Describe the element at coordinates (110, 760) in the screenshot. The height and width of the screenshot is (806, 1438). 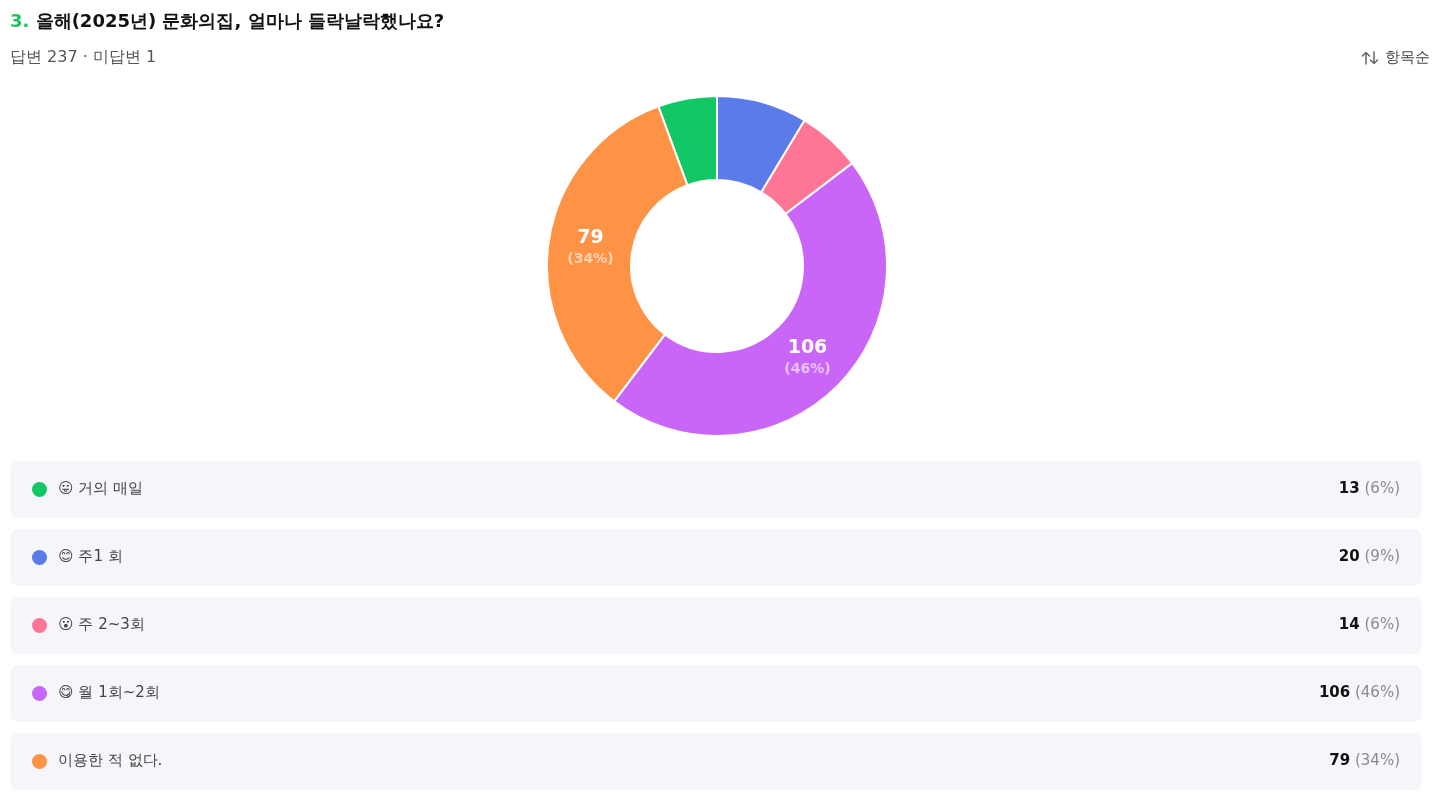
I see `legend-label: 이용한 적 없다.` at that location.